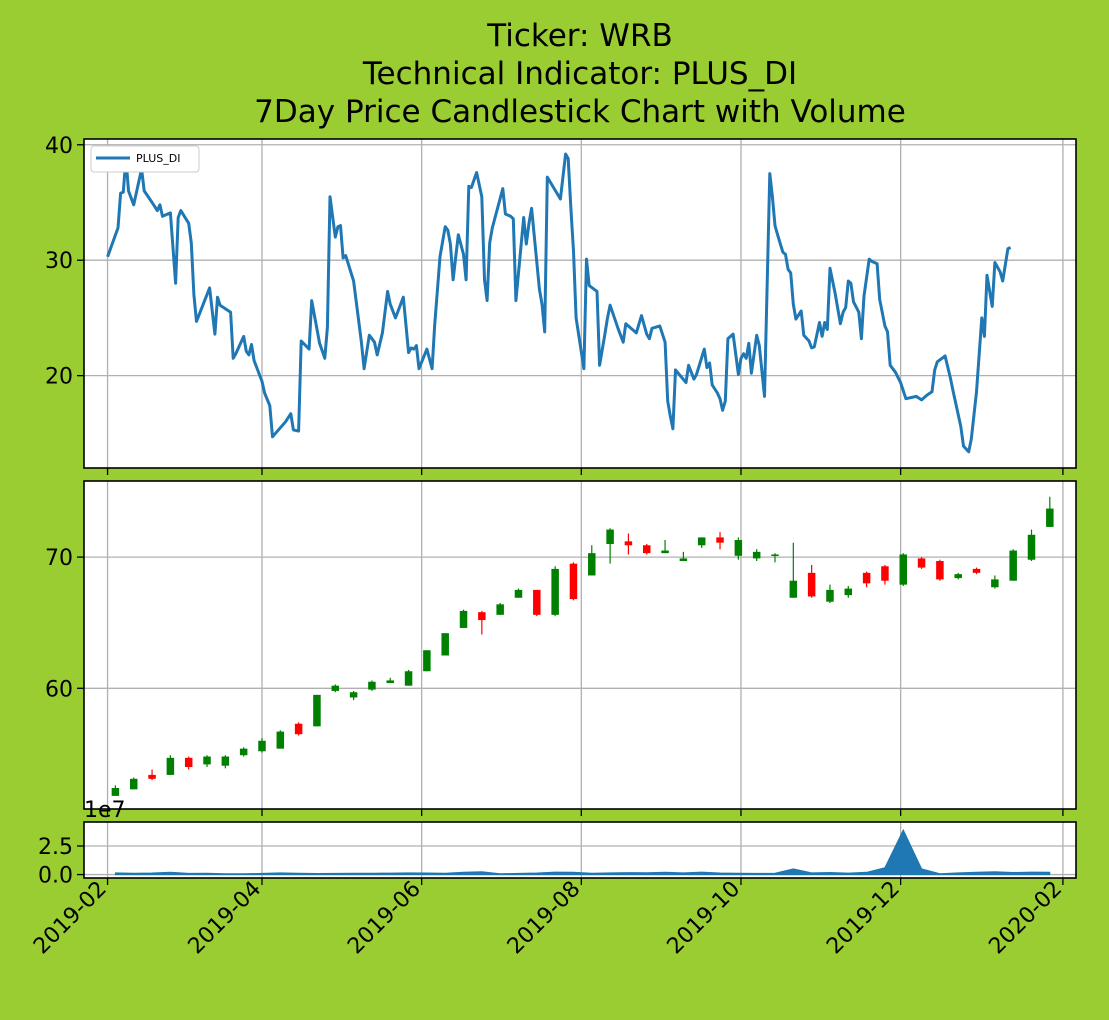 The height and width of the screenshot is (1020, 1109). Describe the element at coordinates (384, 918) in the screenshot. I see `xtick-label: 2019-06` at that location.